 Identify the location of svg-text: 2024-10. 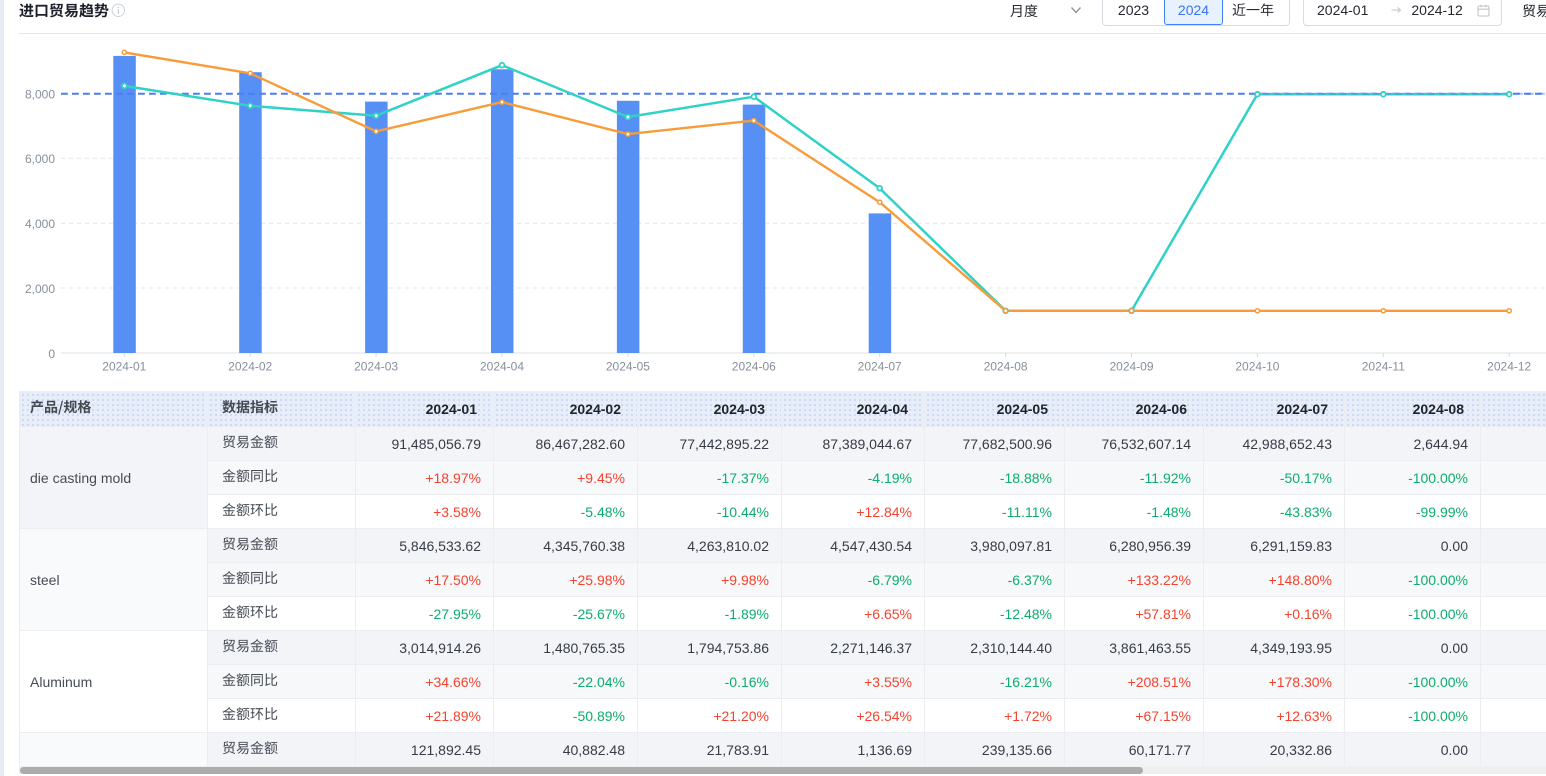
(1257, 367).